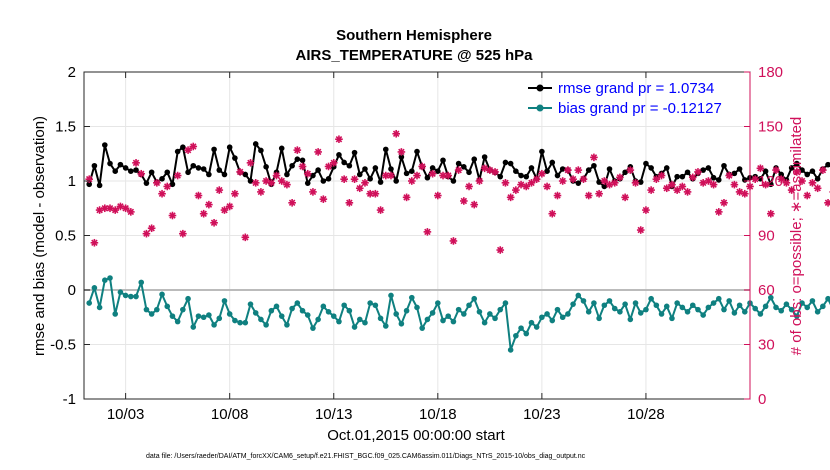 The height and width of the screenshot is (470, 830). Describe the element at coordinates (540, 88) in the screenshot. I see `legend-rmse-marker` at that location.